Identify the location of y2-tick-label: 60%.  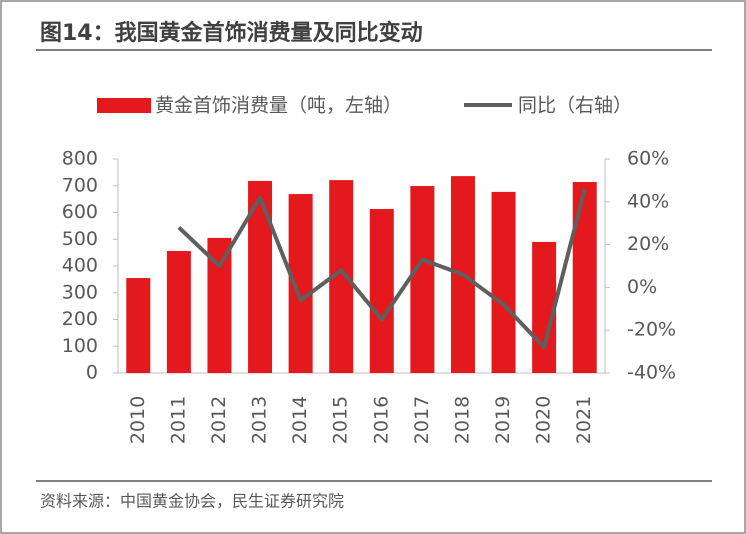
(648, 159).